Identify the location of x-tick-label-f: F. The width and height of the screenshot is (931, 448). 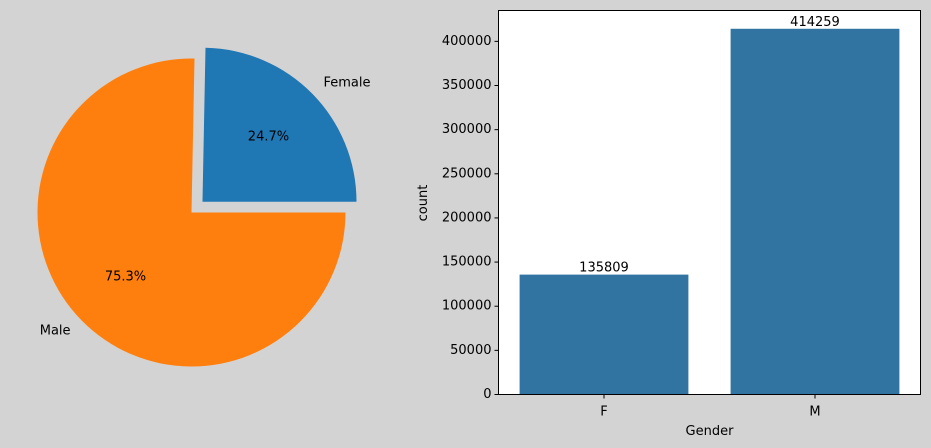
(603, 412).